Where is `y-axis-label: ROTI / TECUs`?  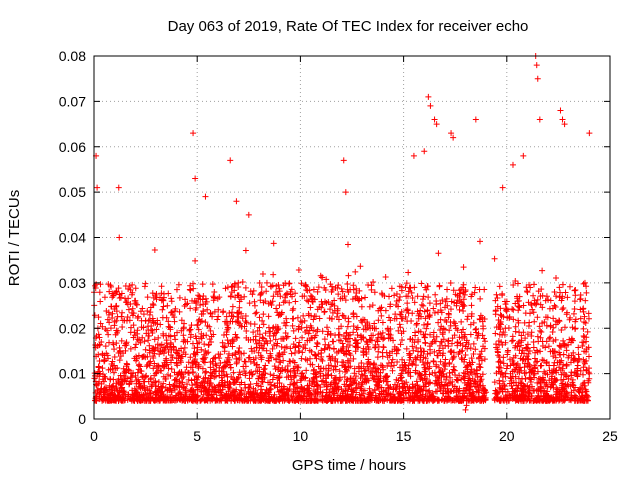
y-axis-label: ROTI / TECUs is located at coordinates (14, 238).